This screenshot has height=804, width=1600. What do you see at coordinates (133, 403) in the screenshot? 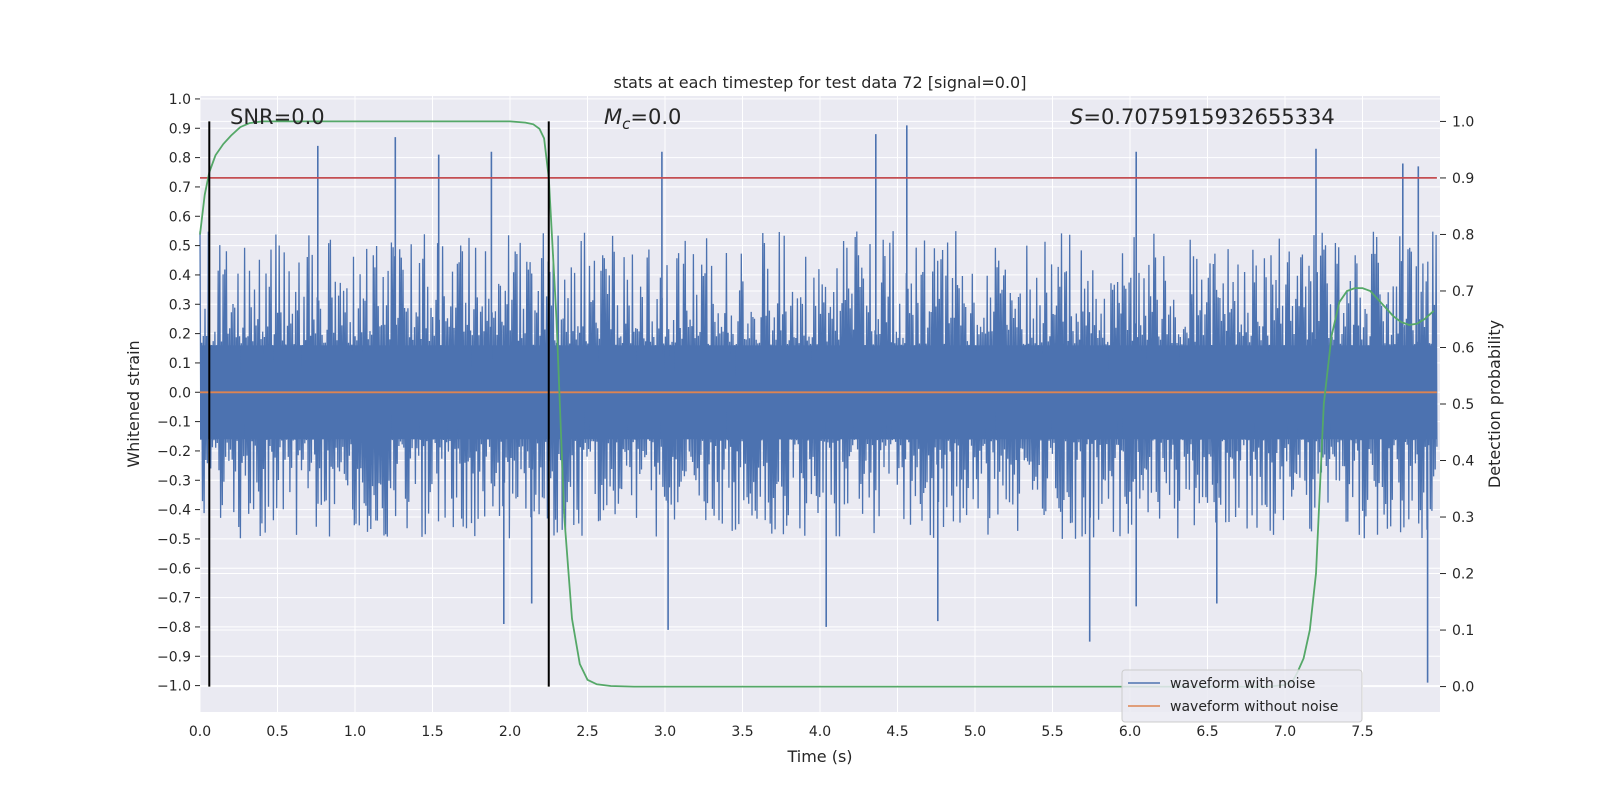
I see `y-axis-label: Whitened strain` at bounding box center [133, 403].